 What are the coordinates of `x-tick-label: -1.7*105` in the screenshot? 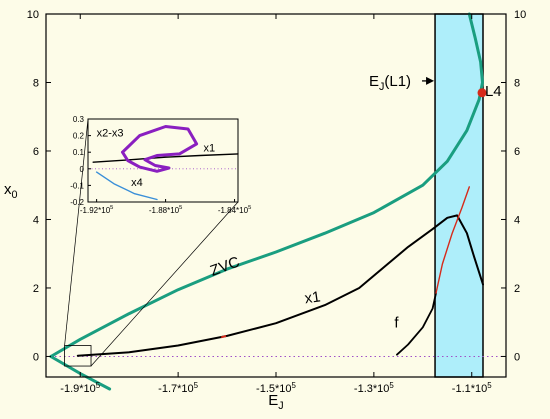 It's located at (178, 388).